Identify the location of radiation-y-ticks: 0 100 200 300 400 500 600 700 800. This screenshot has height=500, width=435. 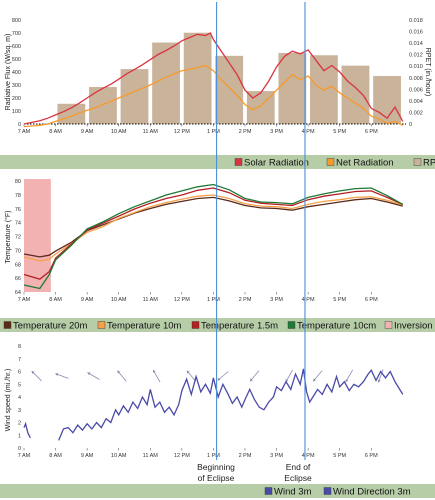
(16, 73).